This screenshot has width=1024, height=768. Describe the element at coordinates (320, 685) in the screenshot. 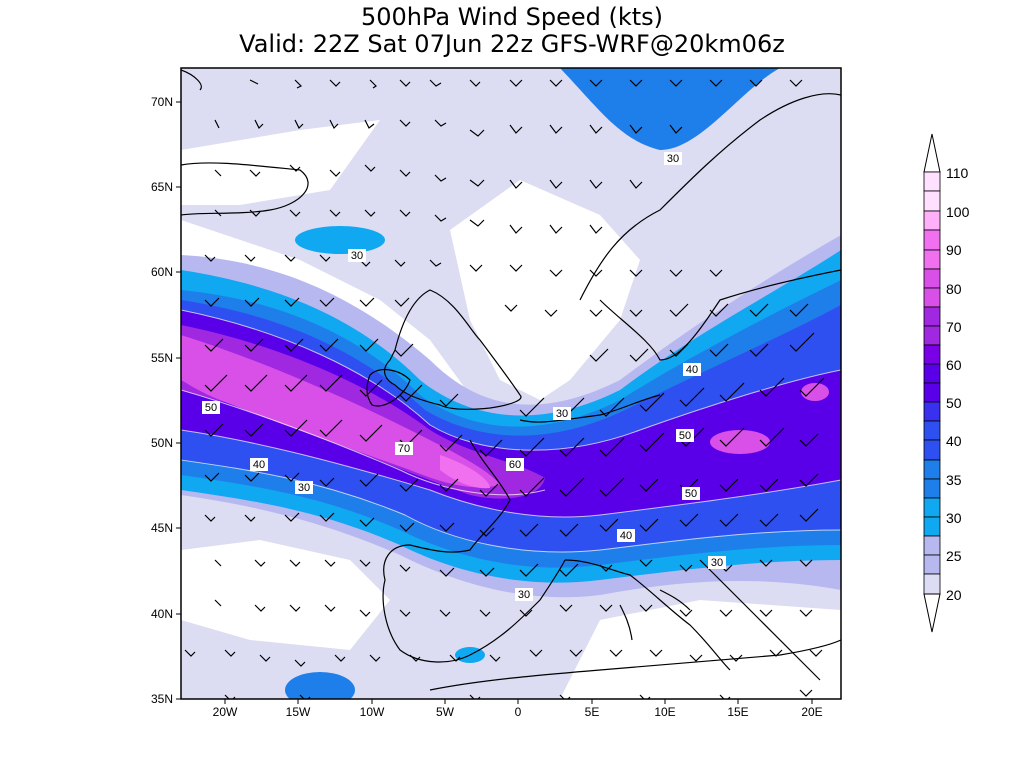

I see `shade-30kt-atlas` at that location.